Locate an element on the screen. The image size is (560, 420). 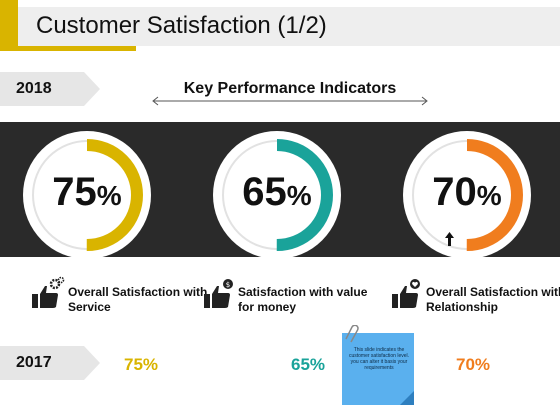
previous-value-service: 75% is located at coordinates (141, 364).